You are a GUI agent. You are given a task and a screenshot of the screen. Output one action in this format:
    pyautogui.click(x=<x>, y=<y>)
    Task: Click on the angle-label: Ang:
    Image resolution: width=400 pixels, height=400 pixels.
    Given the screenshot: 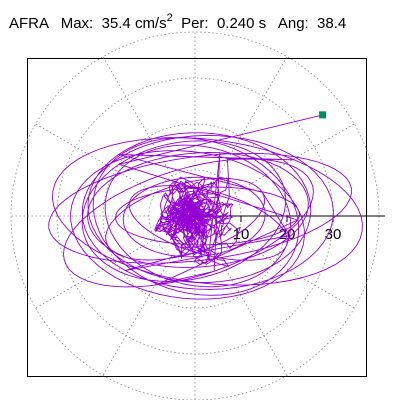 What is the action you would take?
    pyautogui.click(x=293, y=23)
    